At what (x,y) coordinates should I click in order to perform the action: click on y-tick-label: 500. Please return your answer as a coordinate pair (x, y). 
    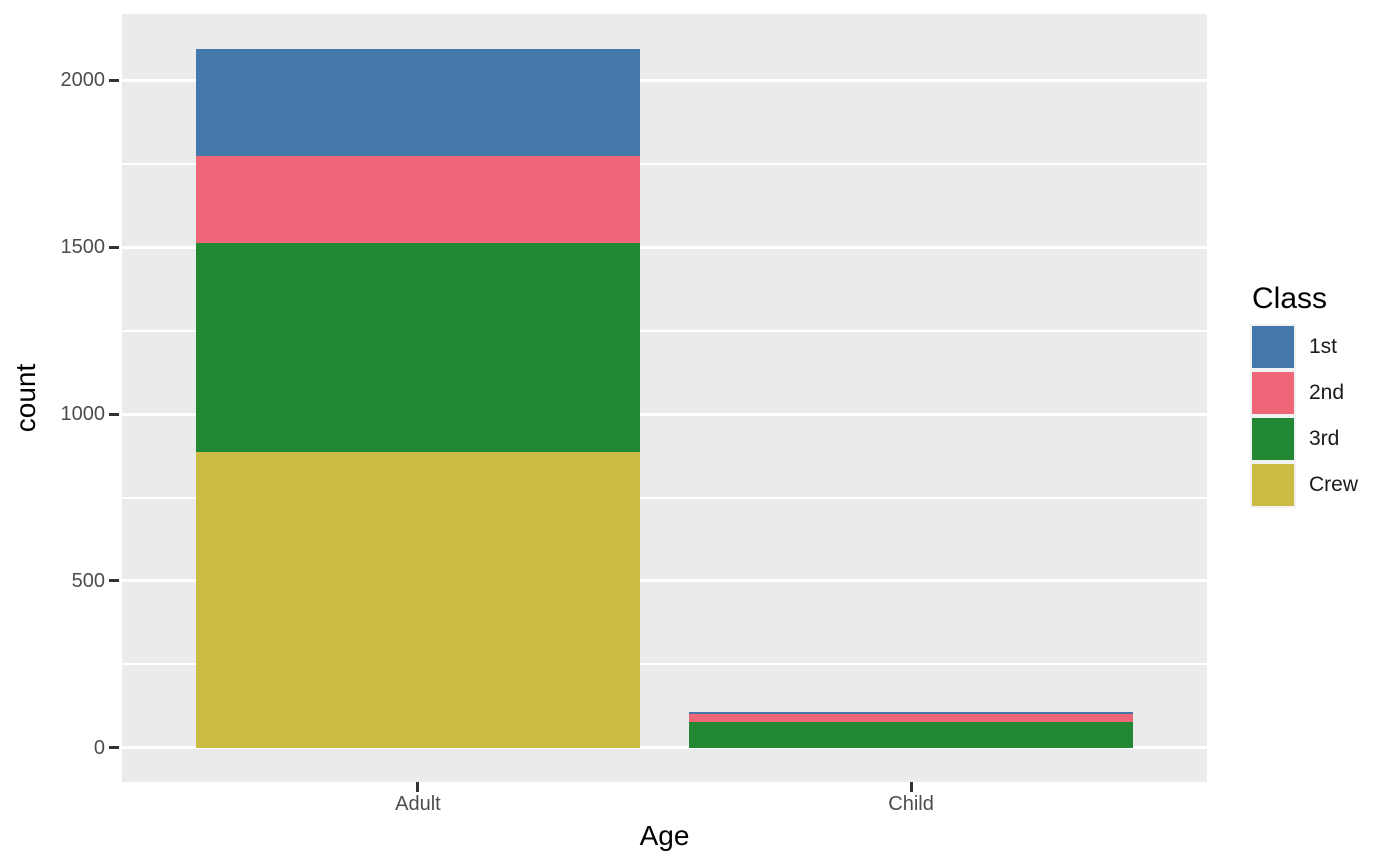
    Looking at the image, I should click on (88, 580).